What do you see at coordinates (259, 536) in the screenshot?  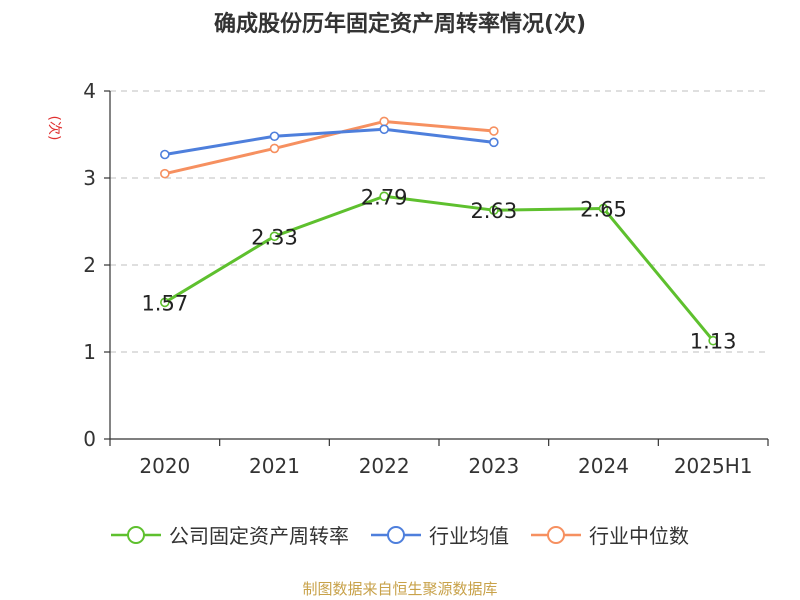 I see `legend-label: 公司固定资产周转率` at bounding box center [259, 536].